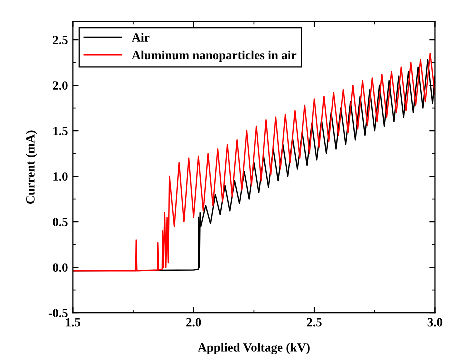 This screenshot has width=463, height=364. What do you see at coordinates (32, 167) in the screenshot?
I see `y-axis-title: Current (mA)` at bounding box center [32, 167].